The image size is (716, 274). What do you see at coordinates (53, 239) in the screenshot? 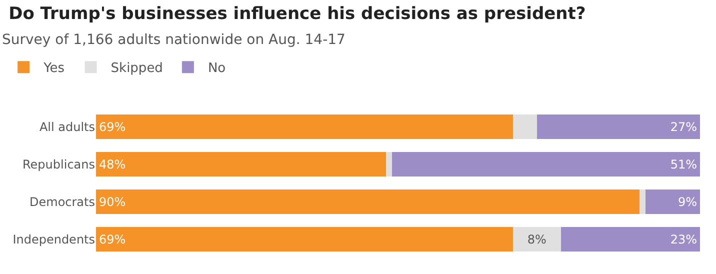
I see `y-tick-label: Independents` at bounding box center [53, 239].